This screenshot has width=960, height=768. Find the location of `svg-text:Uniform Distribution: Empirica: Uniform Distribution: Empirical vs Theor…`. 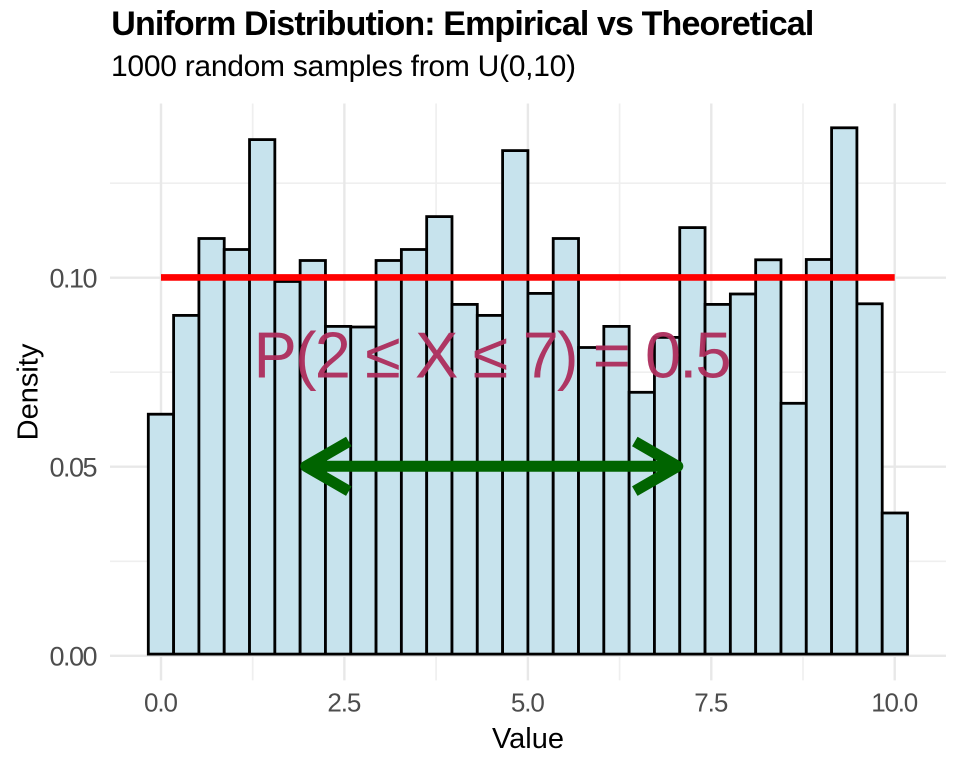

svg-text:Uniform Distribution: Empirica: Uniform Distribution: Empirical vs Theor… is located at coordinates (462, 24).